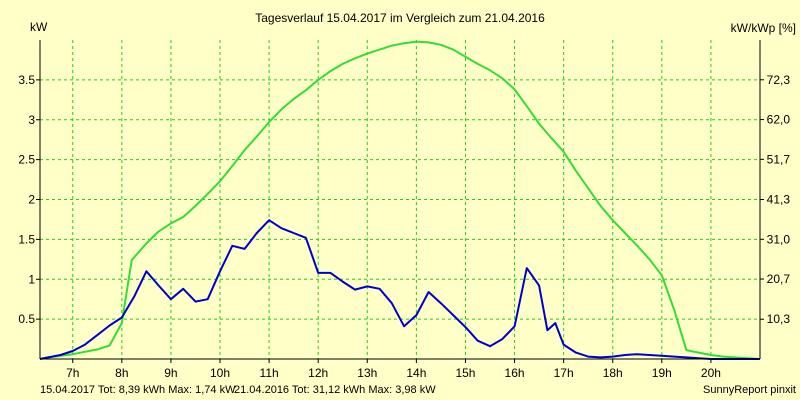  I want to click on y2-tick-label: 20,7, so click(779, 279).